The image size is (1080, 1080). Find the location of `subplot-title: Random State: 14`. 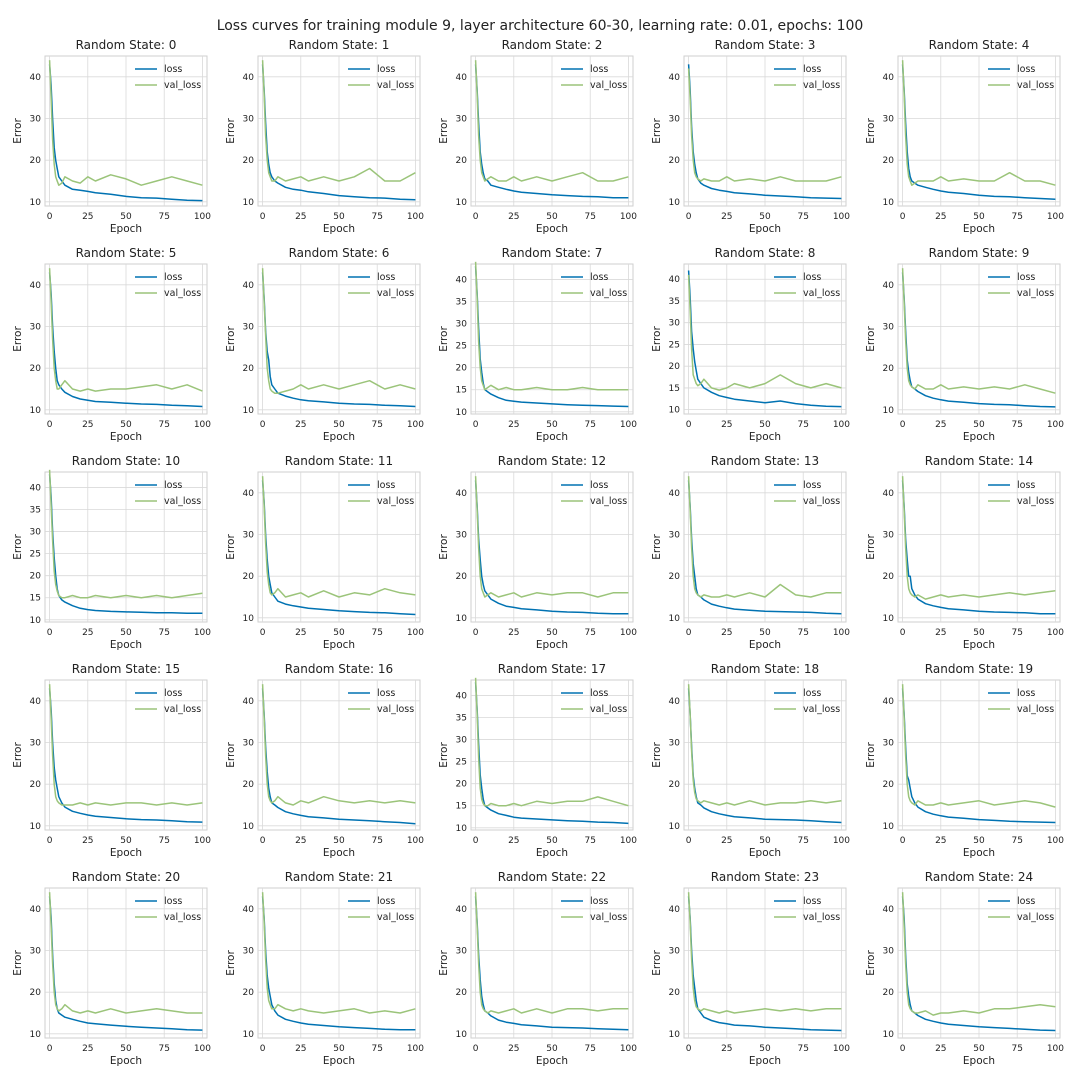

subplot-title: Random State: 14 is located at coordinates (979, 461).